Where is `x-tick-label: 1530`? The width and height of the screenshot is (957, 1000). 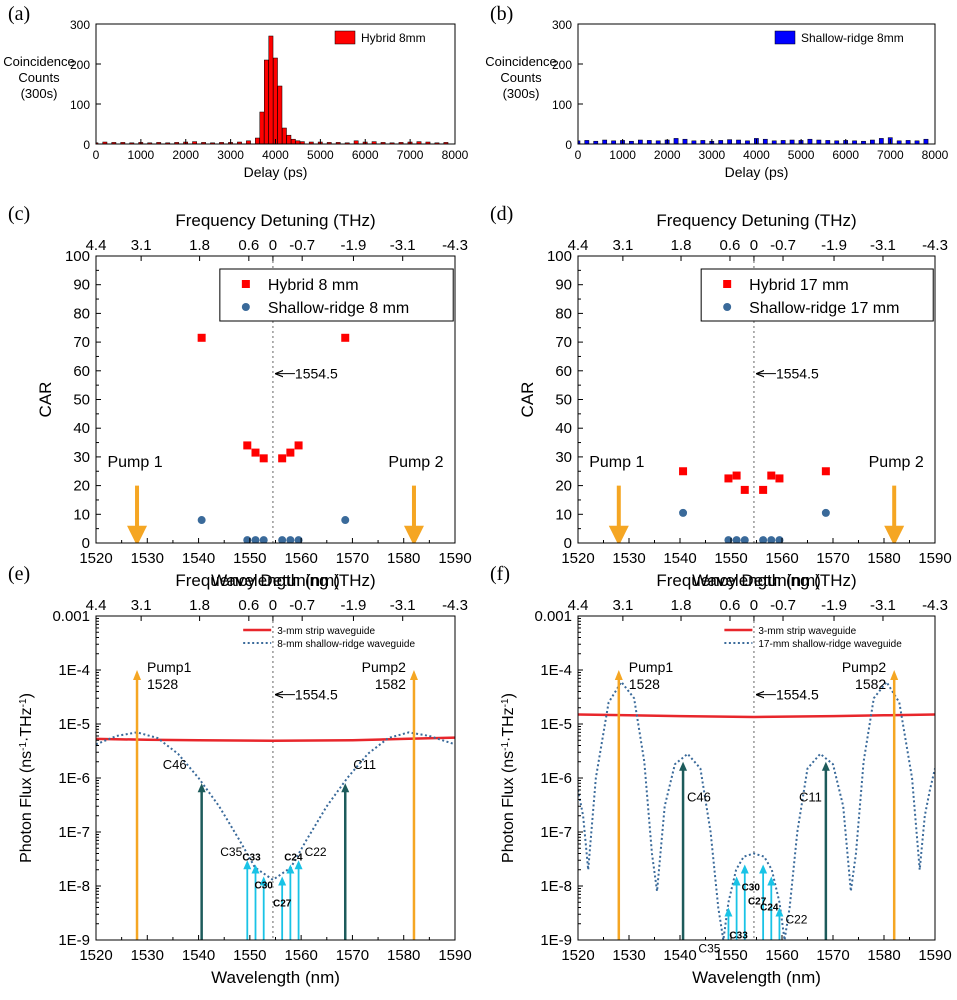
x-tick-label: 1530 is located at coordinates (147, 955).